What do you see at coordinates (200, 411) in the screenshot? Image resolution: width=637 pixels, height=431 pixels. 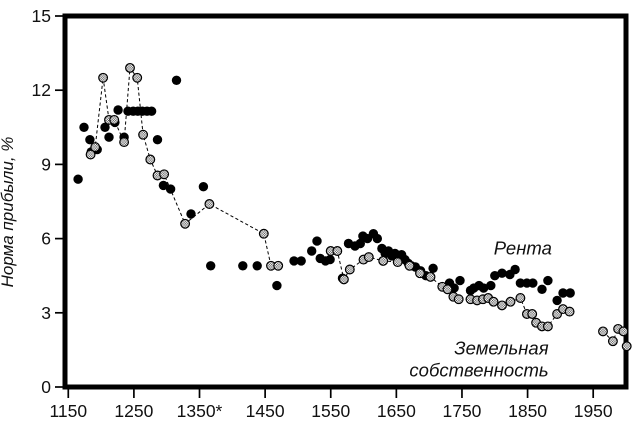 I see `x-axis-tick-label: 1350*` at bounding box center [200, 411].